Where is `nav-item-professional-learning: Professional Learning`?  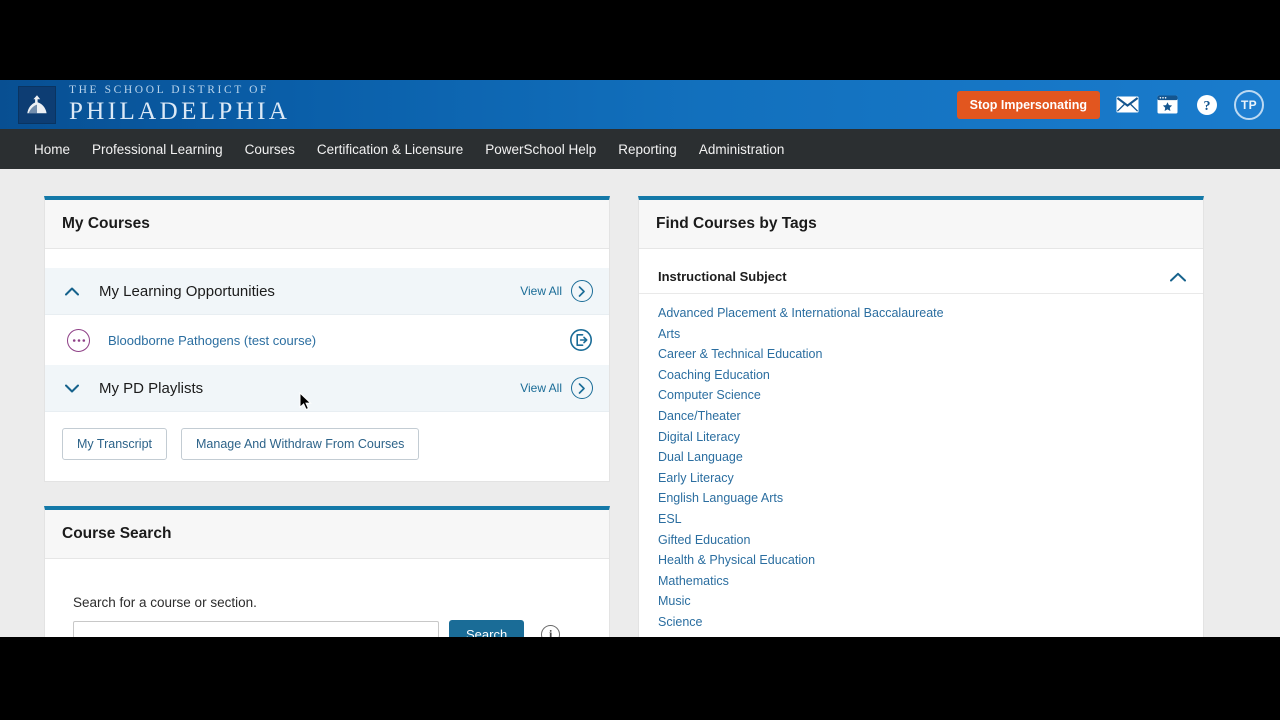
nav-item-professional-learning: Professional Learning is located at coordinates (157, 149).